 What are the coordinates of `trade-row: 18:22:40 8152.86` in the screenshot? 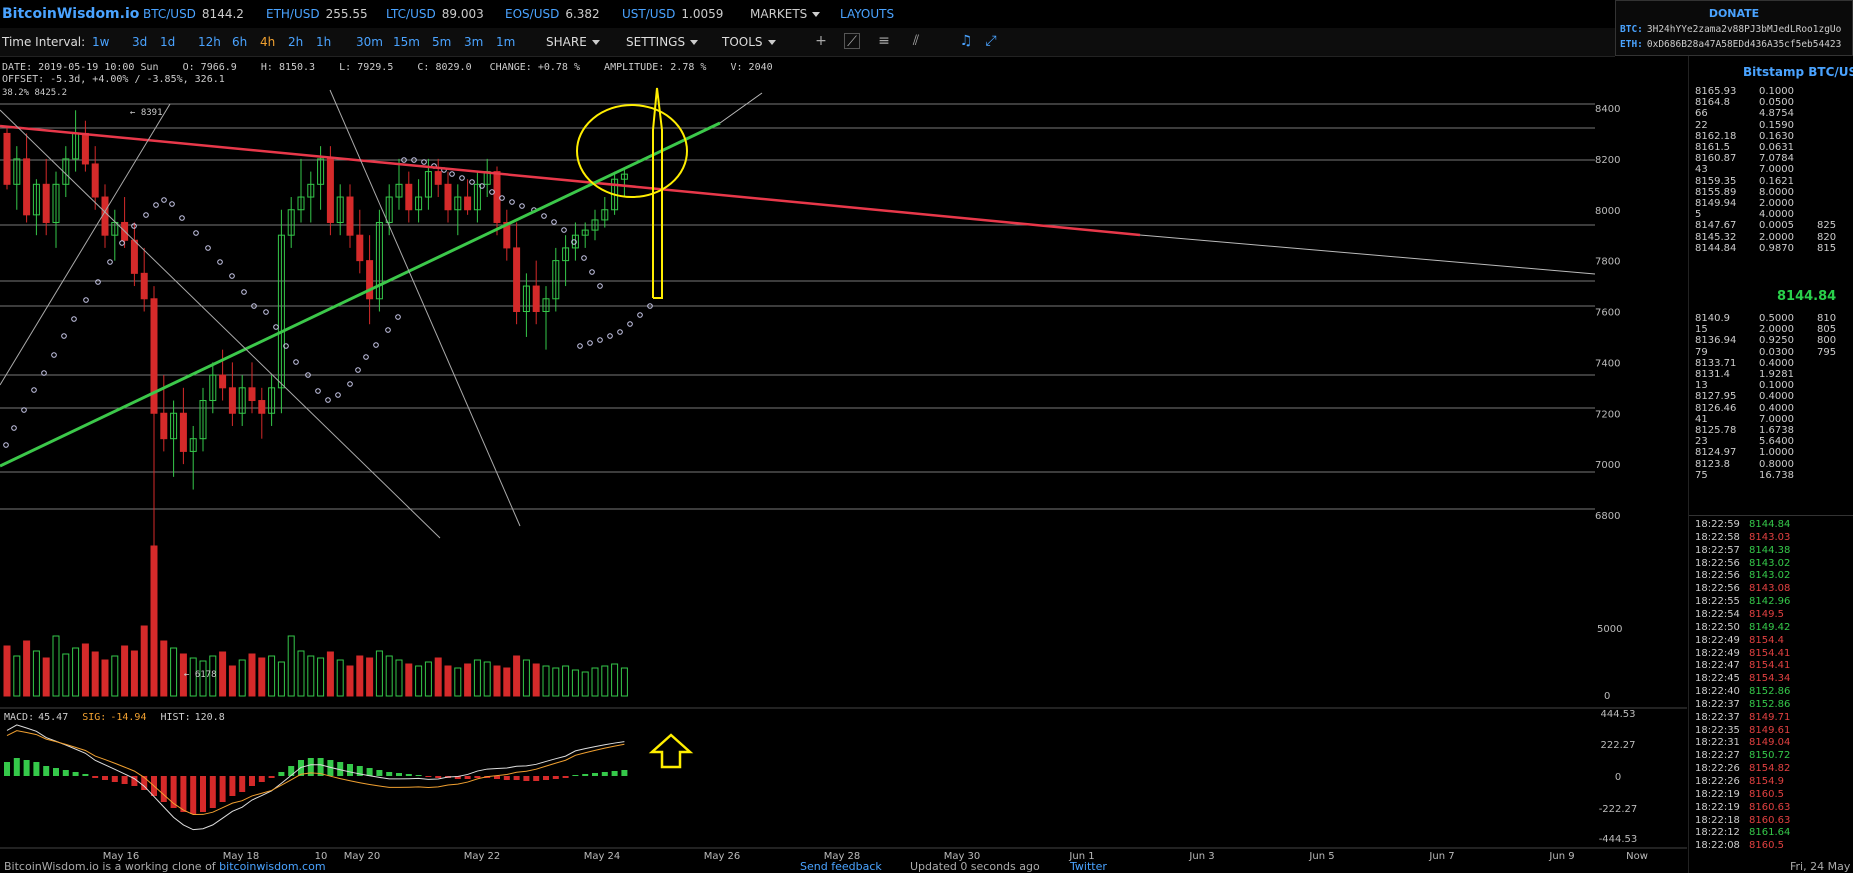 It's located at (1743, 692).